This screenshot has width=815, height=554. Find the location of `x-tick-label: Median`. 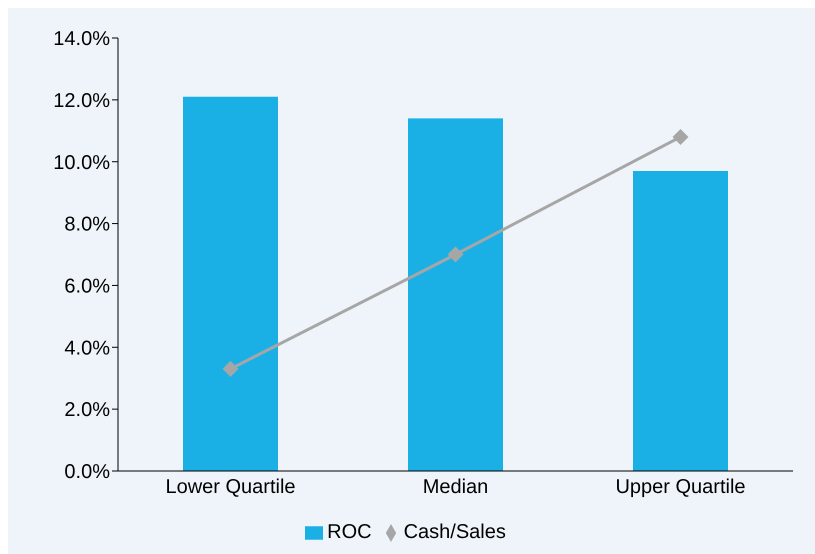

x-tick-label: Median is located at coordinates (455, 487).